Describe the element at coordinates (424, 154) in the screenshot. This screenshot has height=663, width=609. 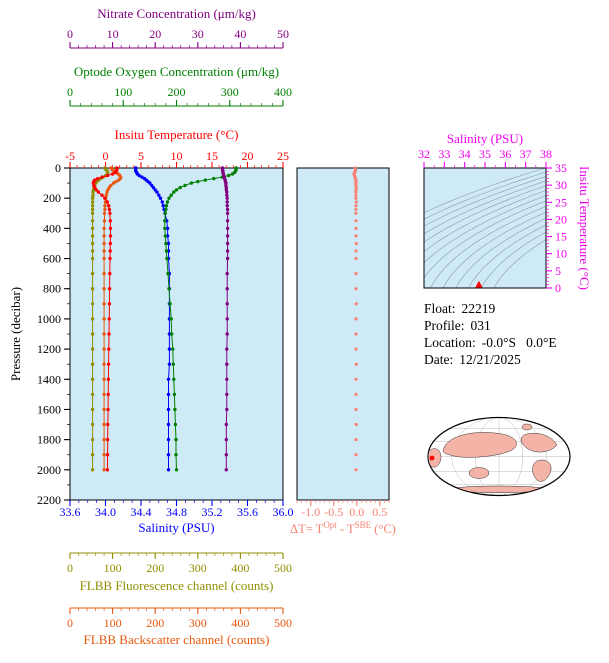
I see `tick-label: 32` at that location.